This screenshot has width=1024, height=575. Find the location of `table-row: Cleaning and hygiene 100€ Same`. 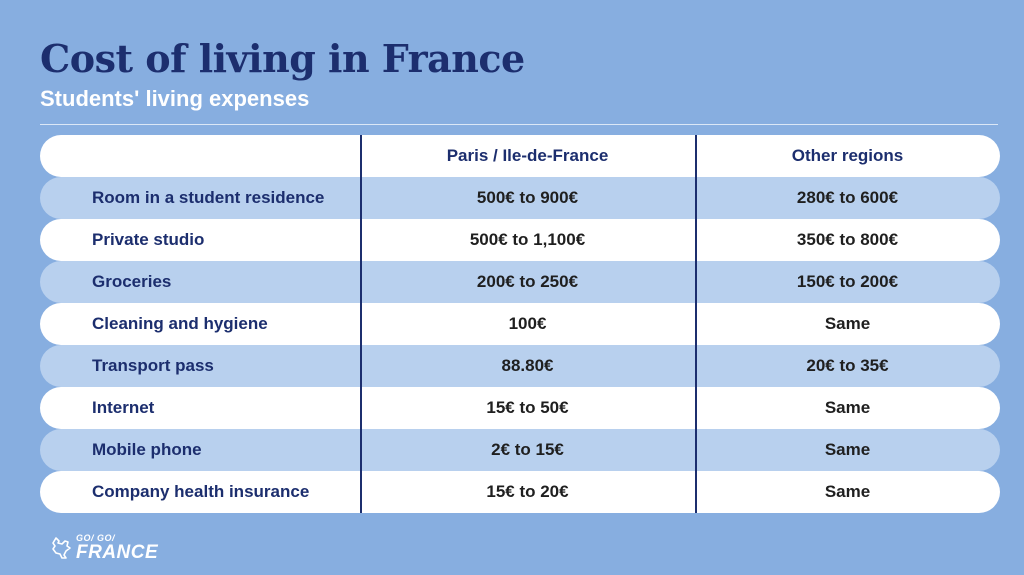

table-row: Cleaning and hygiene 100€ Same is located at coordinates (520, 324).